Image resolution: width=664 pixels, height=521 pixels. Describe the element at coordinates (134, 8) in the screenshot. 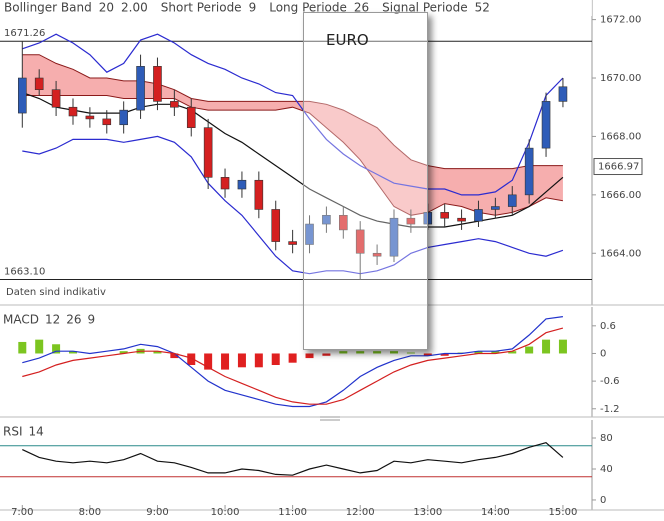

I see `indicator-param: 2.00` at that location.